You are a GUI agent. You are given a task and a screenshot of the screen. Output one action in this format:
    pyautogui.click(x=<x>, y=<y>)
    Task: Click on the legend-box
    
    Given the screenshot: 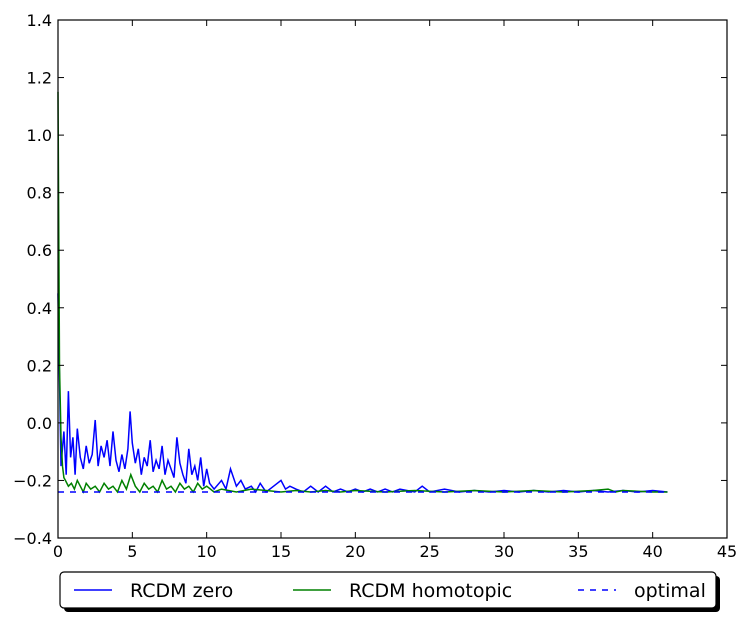 What is the action you would take?
    pyautogui.click(x=388, y=590)
    